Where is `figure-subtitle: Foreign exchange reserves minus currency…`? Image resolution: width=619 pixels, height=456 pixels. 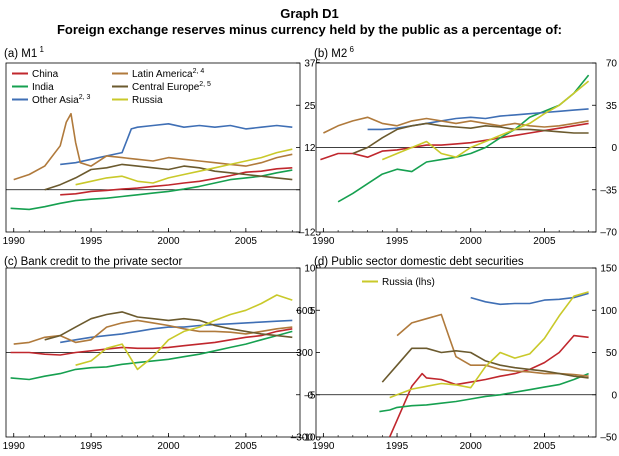
figure-subtitle: Foreign exchange reserves minus currency… is located at coordinates (309, 29).